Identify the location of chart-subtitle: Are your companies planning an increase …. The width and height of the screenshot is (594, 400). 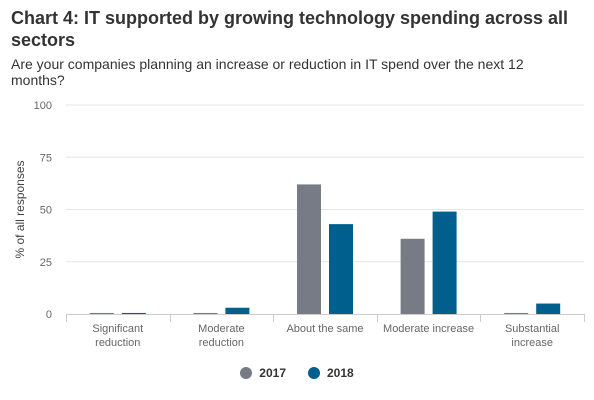
(267, 72).